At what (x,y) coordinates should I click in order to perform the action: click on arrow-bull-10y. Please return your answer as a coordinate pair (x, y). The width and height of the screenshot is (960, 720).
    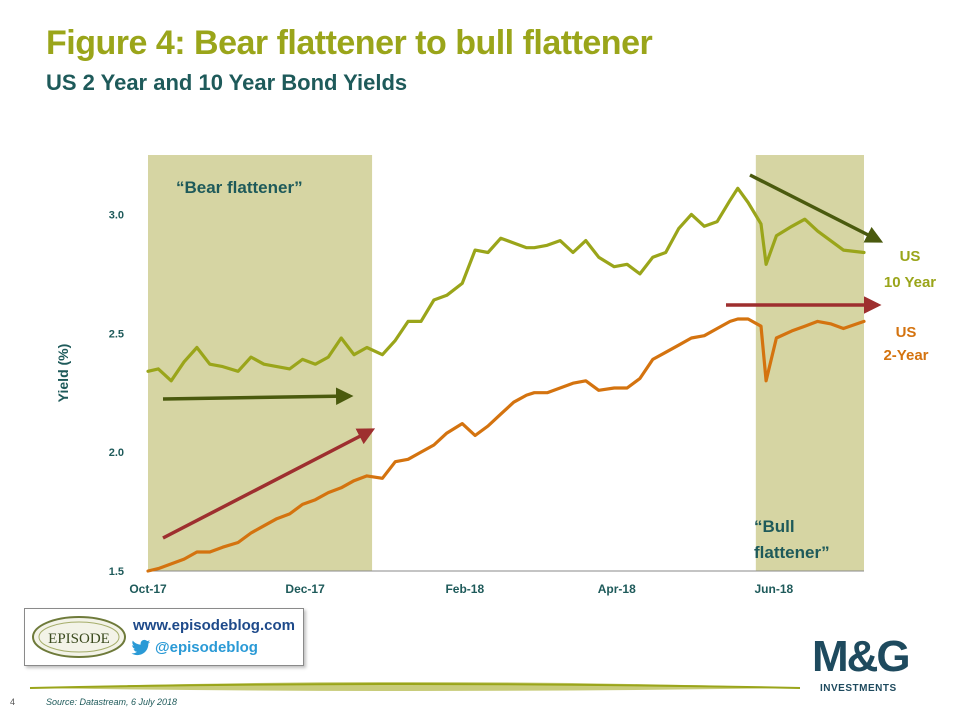
    Looking at the image, I should click on (816, 208).